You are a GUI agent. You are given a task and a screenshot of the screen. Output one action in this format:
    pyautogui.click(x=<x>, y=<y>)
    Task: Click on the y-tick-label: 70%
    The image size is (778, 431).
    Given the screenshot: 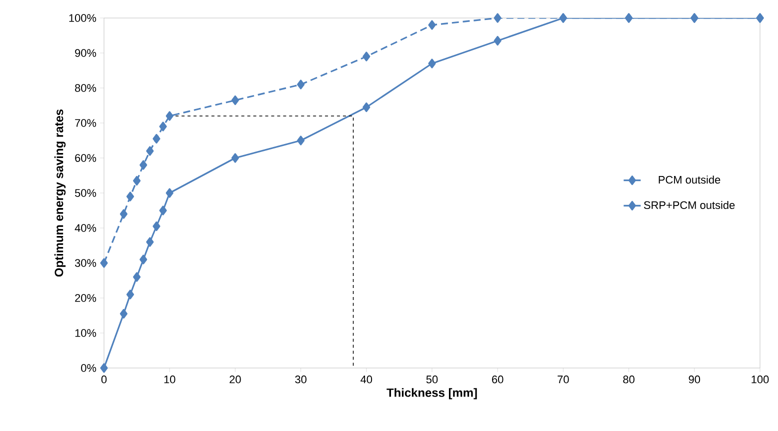 What is the action you would take?
    pyautogui.click(x=85, y=123)
    